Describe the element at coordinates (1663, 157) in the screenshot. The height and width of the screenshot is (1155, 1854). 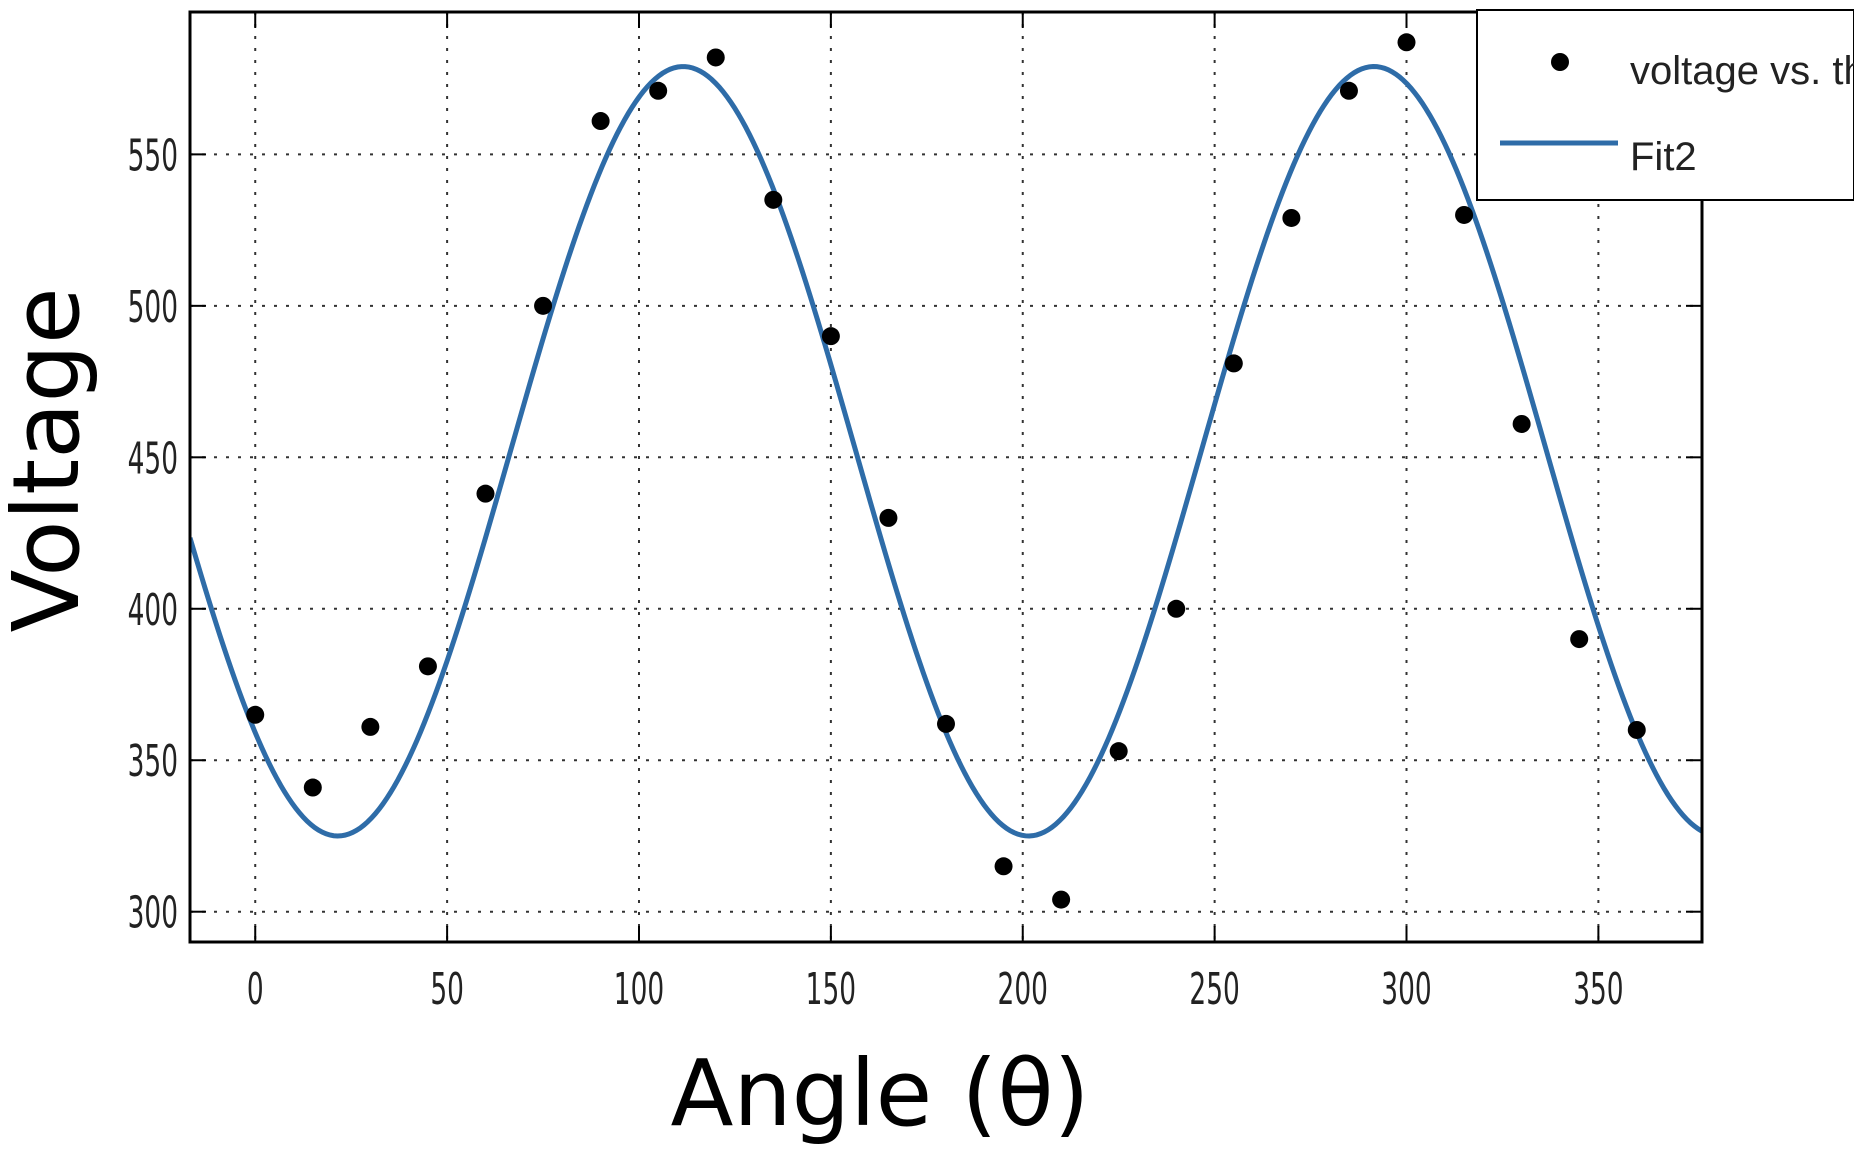
I see `legend-label-fit: Fit2` at that location.